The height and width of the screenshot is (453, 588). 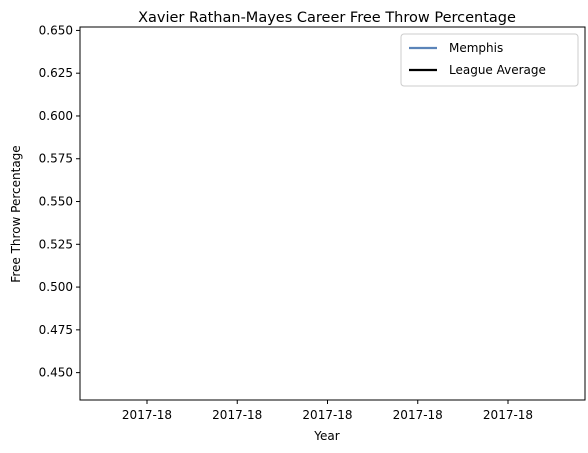 What do you see at coordinates (476, 48) in the screenshot?
I see `legend-label-memphis: Memphis` at bounding box center [476, 48].